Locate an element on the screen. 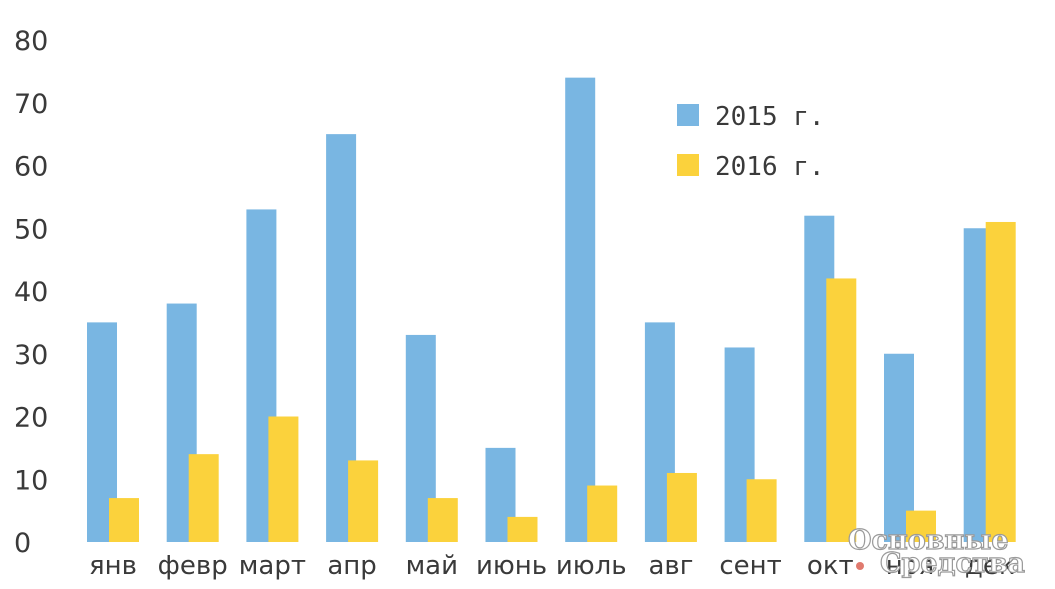  y-tick-label: 40 is located at coordinates (31, 292).